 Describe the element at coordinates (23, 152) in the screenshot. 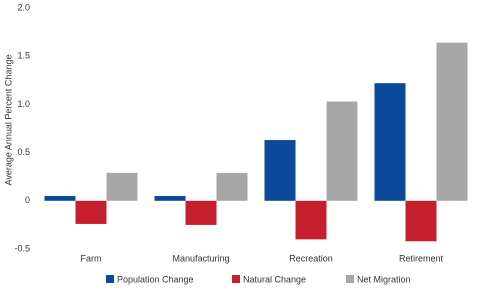

I see `y-tick-label: 0.5` at that location.